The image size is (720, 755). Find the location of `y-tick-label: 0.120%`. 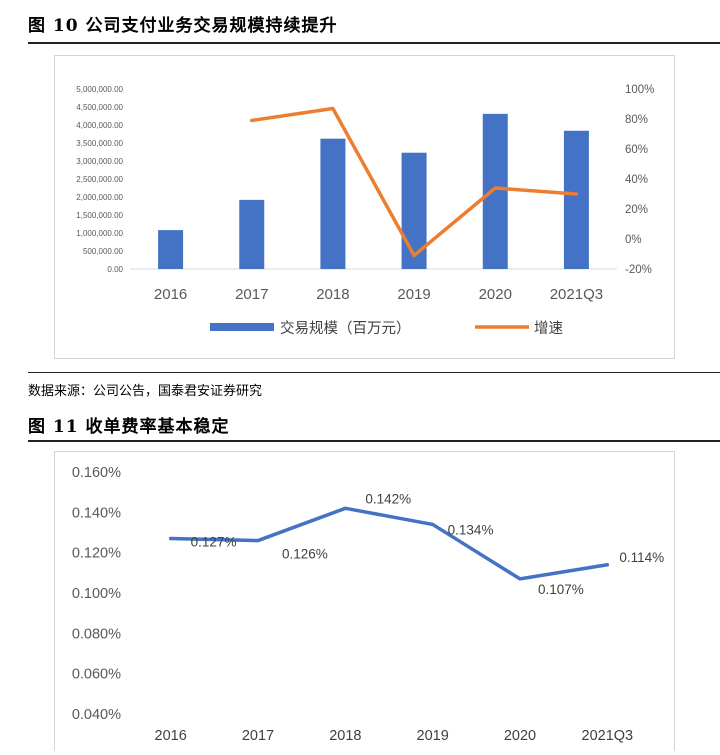

y-tick-label: 0.120% is located at coordinates (96, 554).